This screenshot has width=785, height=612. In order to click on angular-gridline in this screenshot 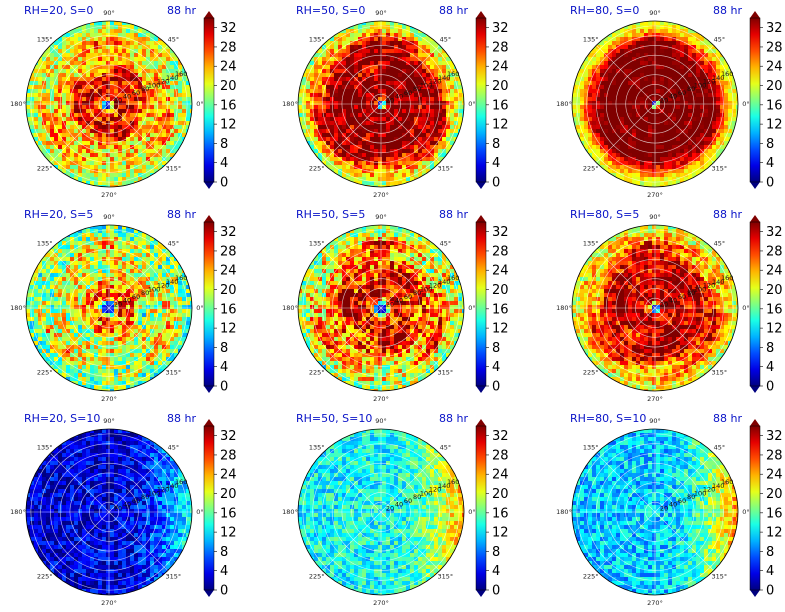, I will do `click(80, 133)`.